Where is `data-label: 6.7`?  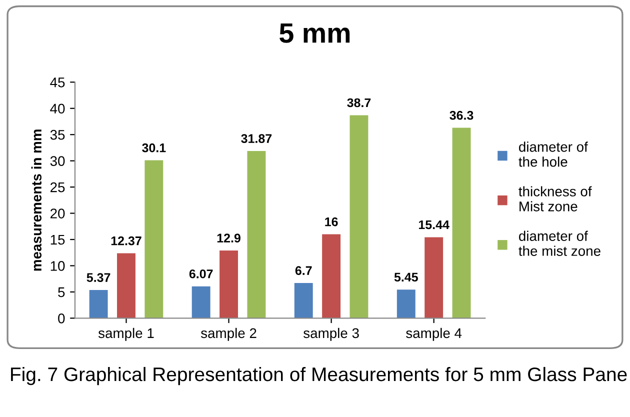
data-label: 6.7 is located at coordinates (303, 271).